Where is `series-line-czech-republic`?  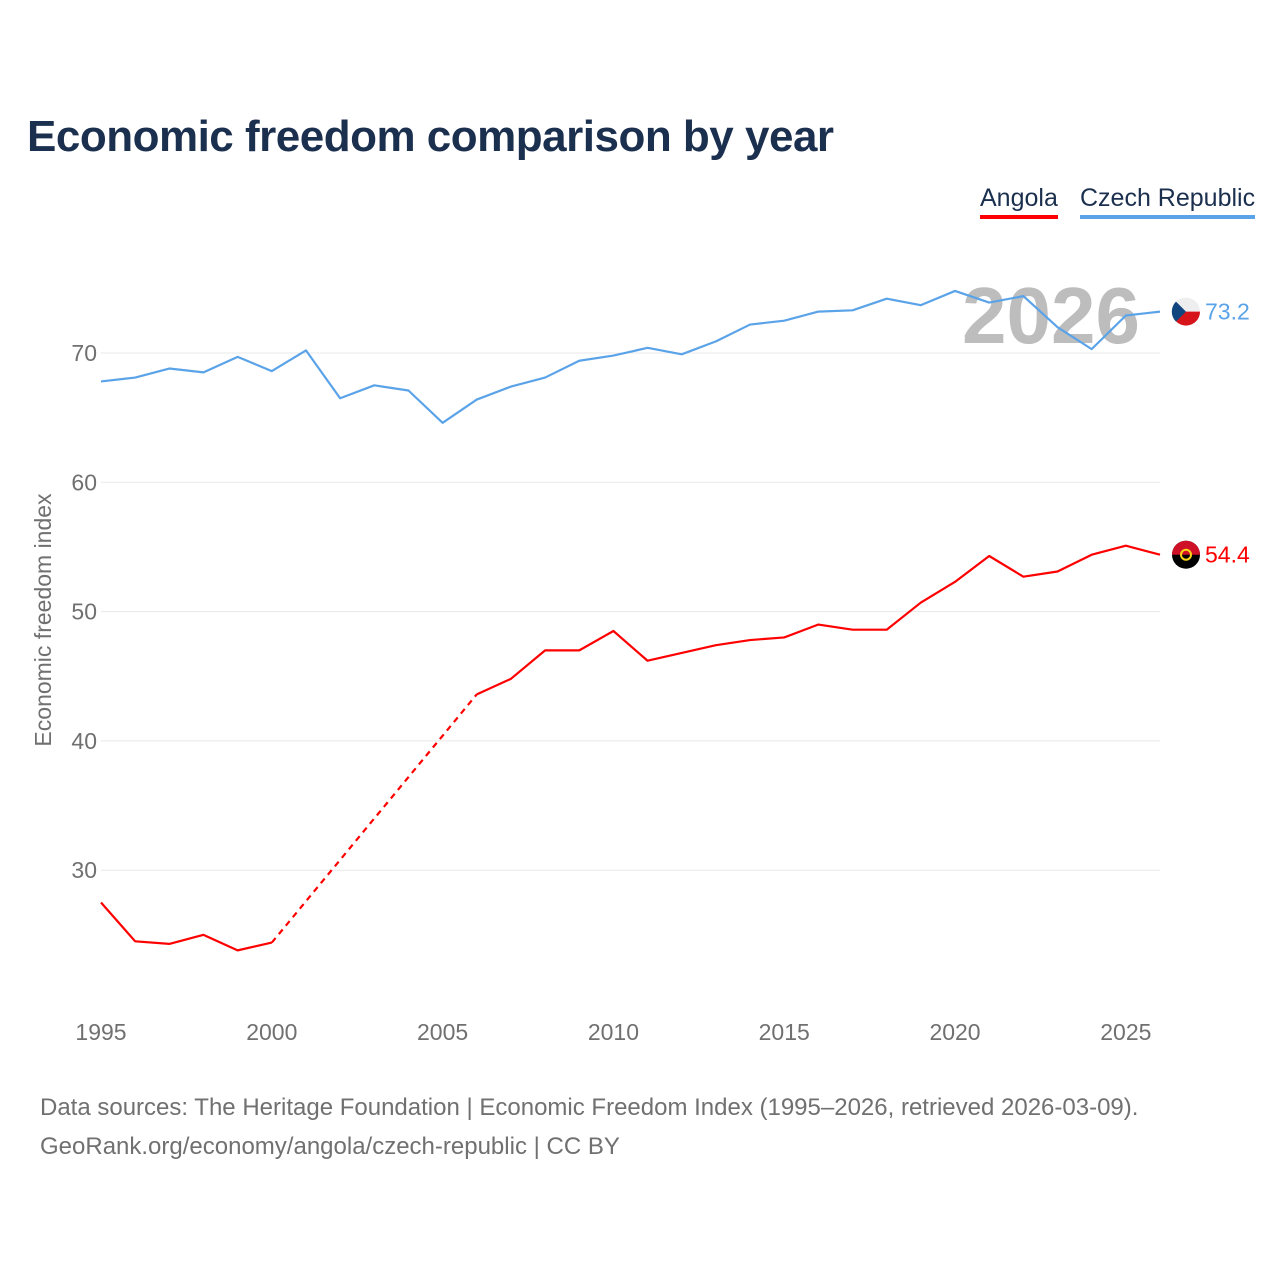 series-line-czech-republic is located at coordinates (630, 356).